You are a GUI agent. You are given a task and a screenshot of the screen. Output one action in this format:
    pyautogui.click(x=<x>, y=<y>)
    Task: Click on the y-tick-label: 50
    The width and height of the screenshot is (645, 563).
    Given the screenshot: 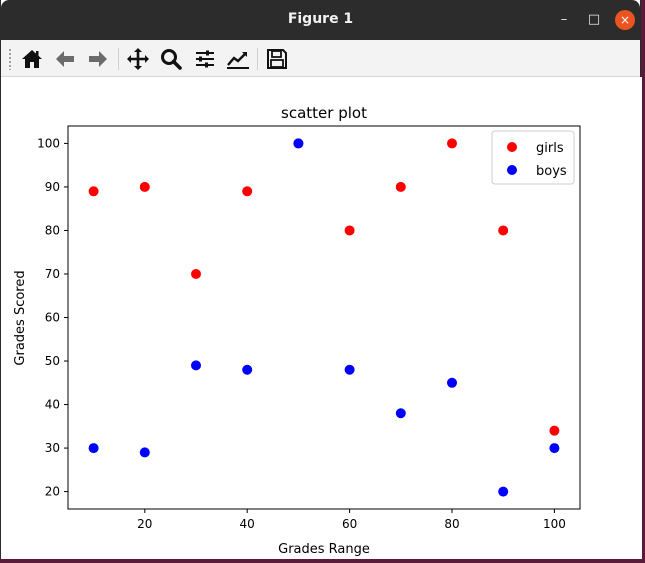 What is the action you would take?
    pyautogui.click(x=52, y=361)
    